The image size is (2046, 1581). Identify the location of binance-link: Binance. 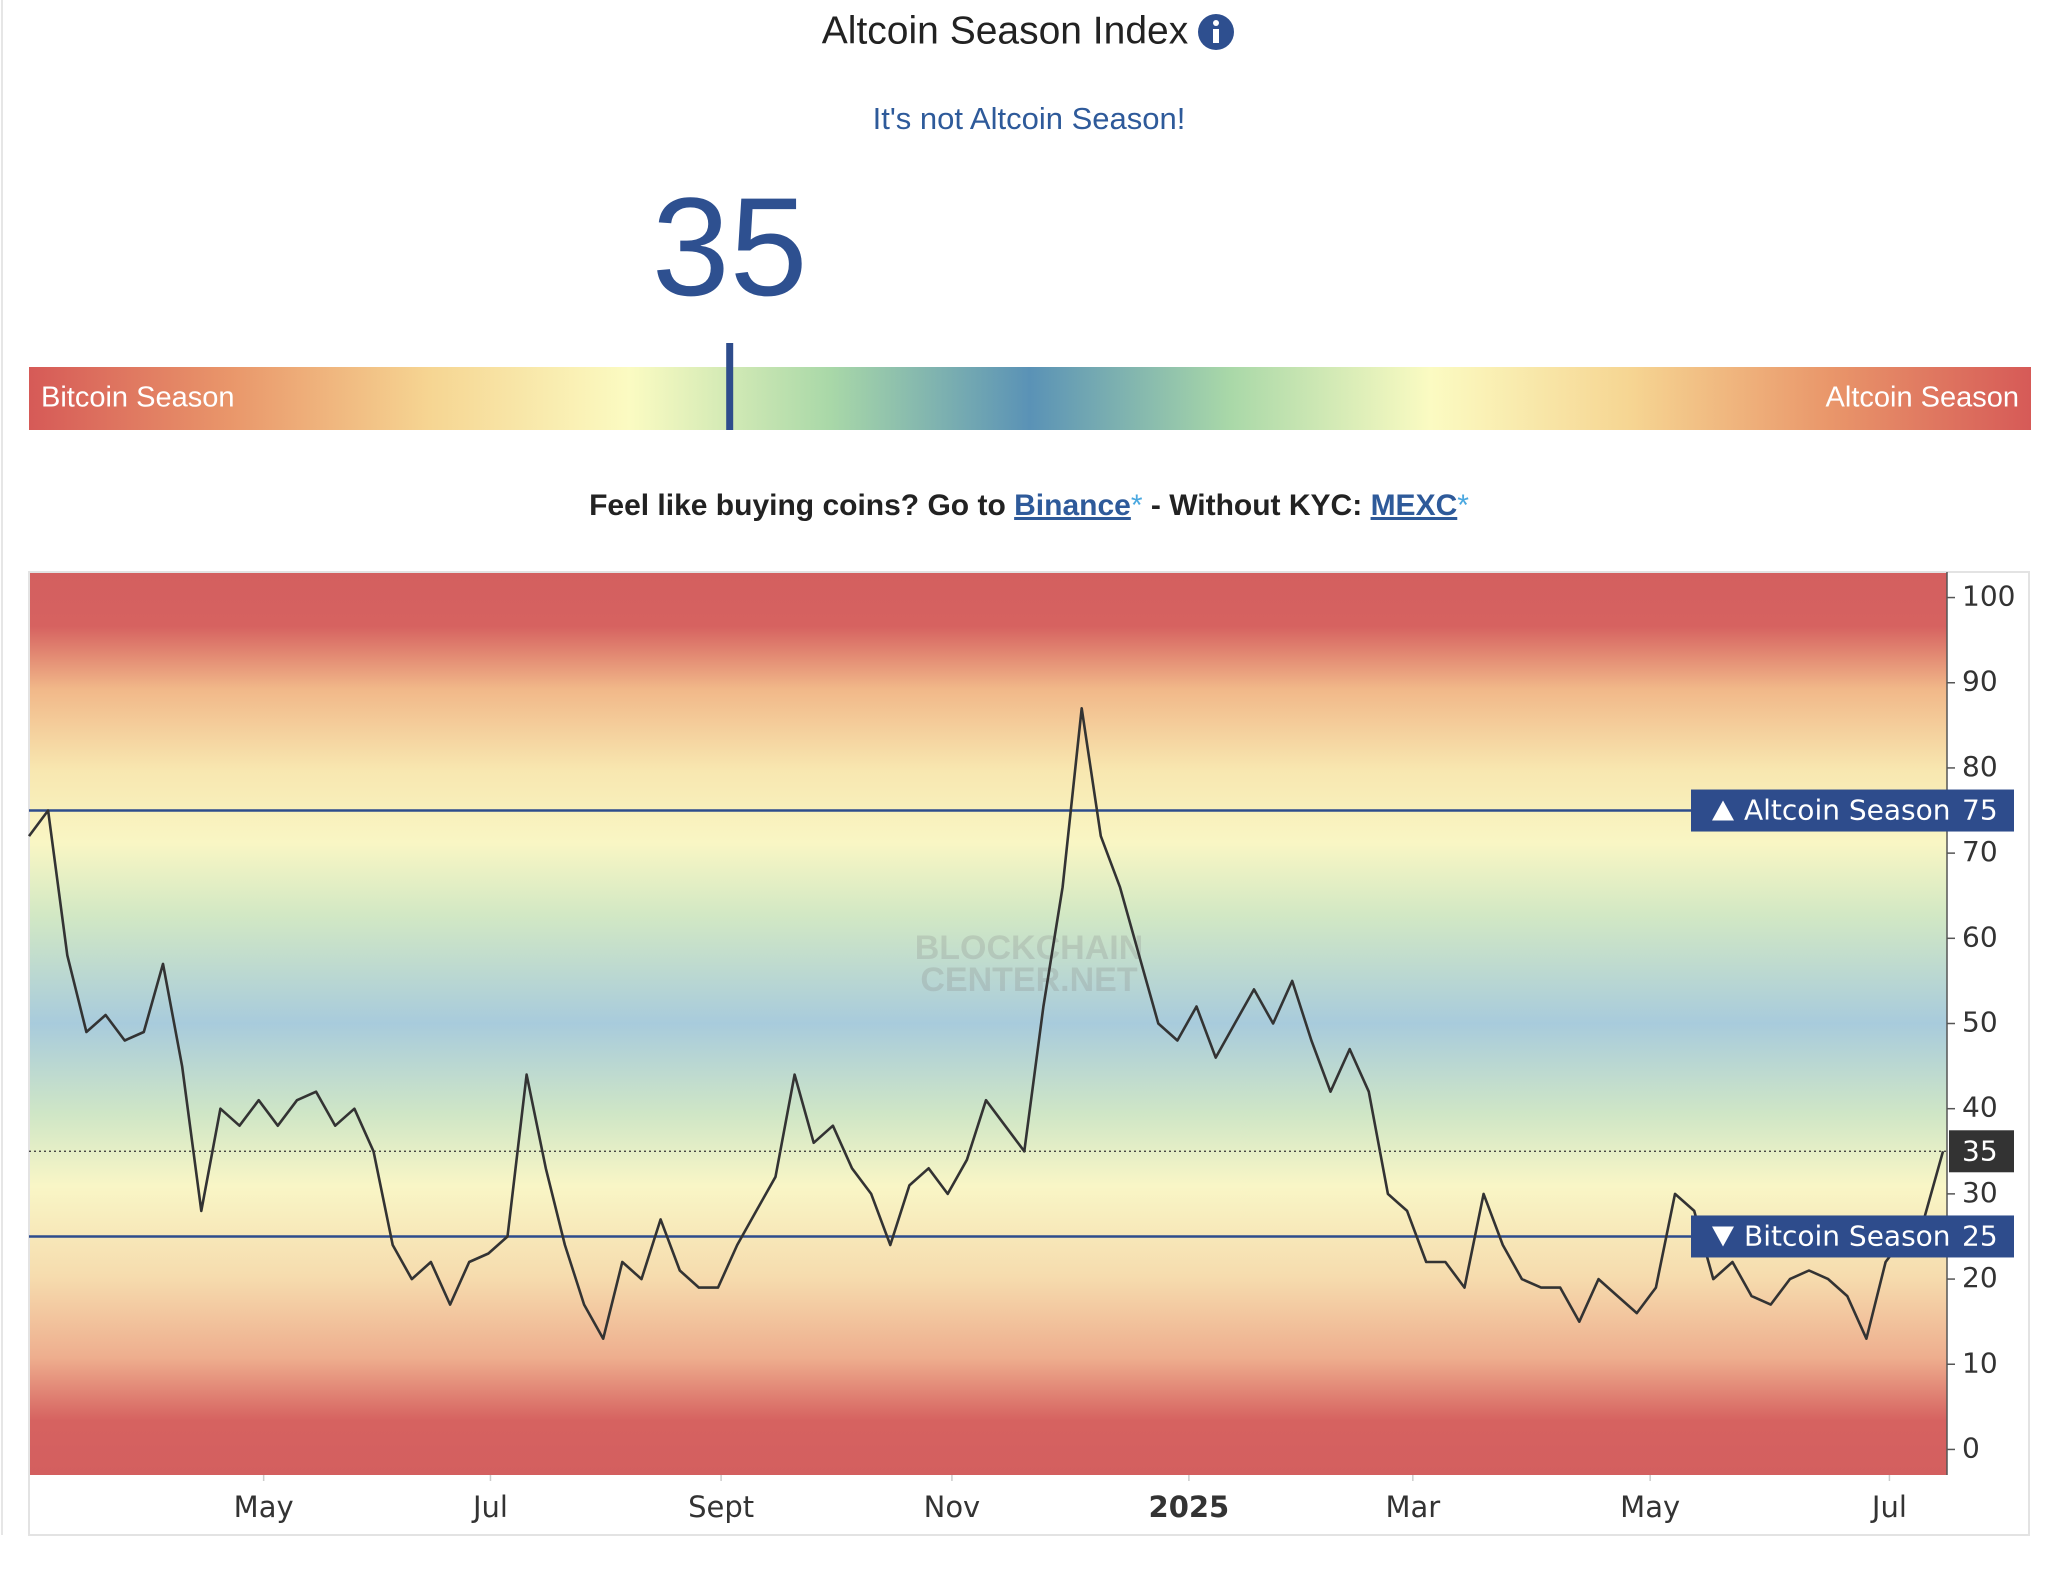
(1072, 505).